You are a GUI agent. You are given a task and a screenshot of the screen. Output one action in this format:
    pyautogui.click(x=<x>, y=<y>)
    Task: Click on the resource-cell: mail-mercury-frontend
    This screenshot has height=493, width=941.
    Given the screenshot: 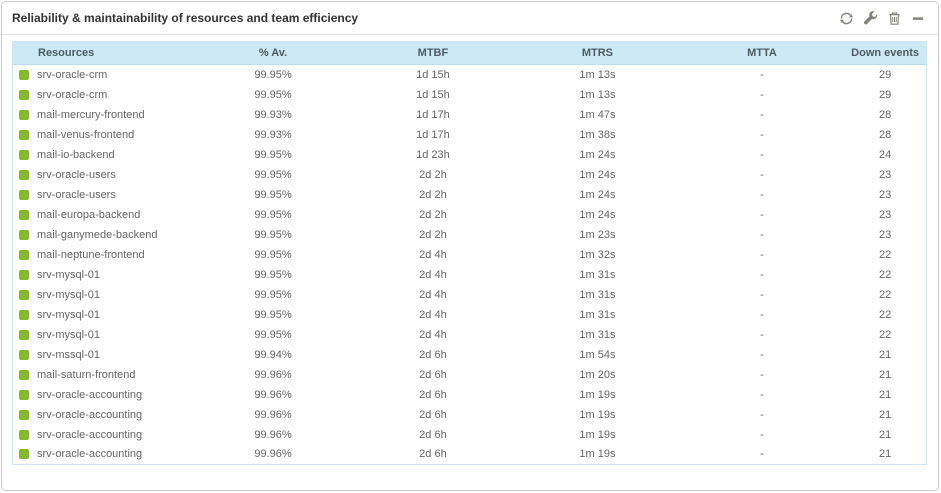 What is the action you would take?
    pyautogui.click(x=104, y=114)
    